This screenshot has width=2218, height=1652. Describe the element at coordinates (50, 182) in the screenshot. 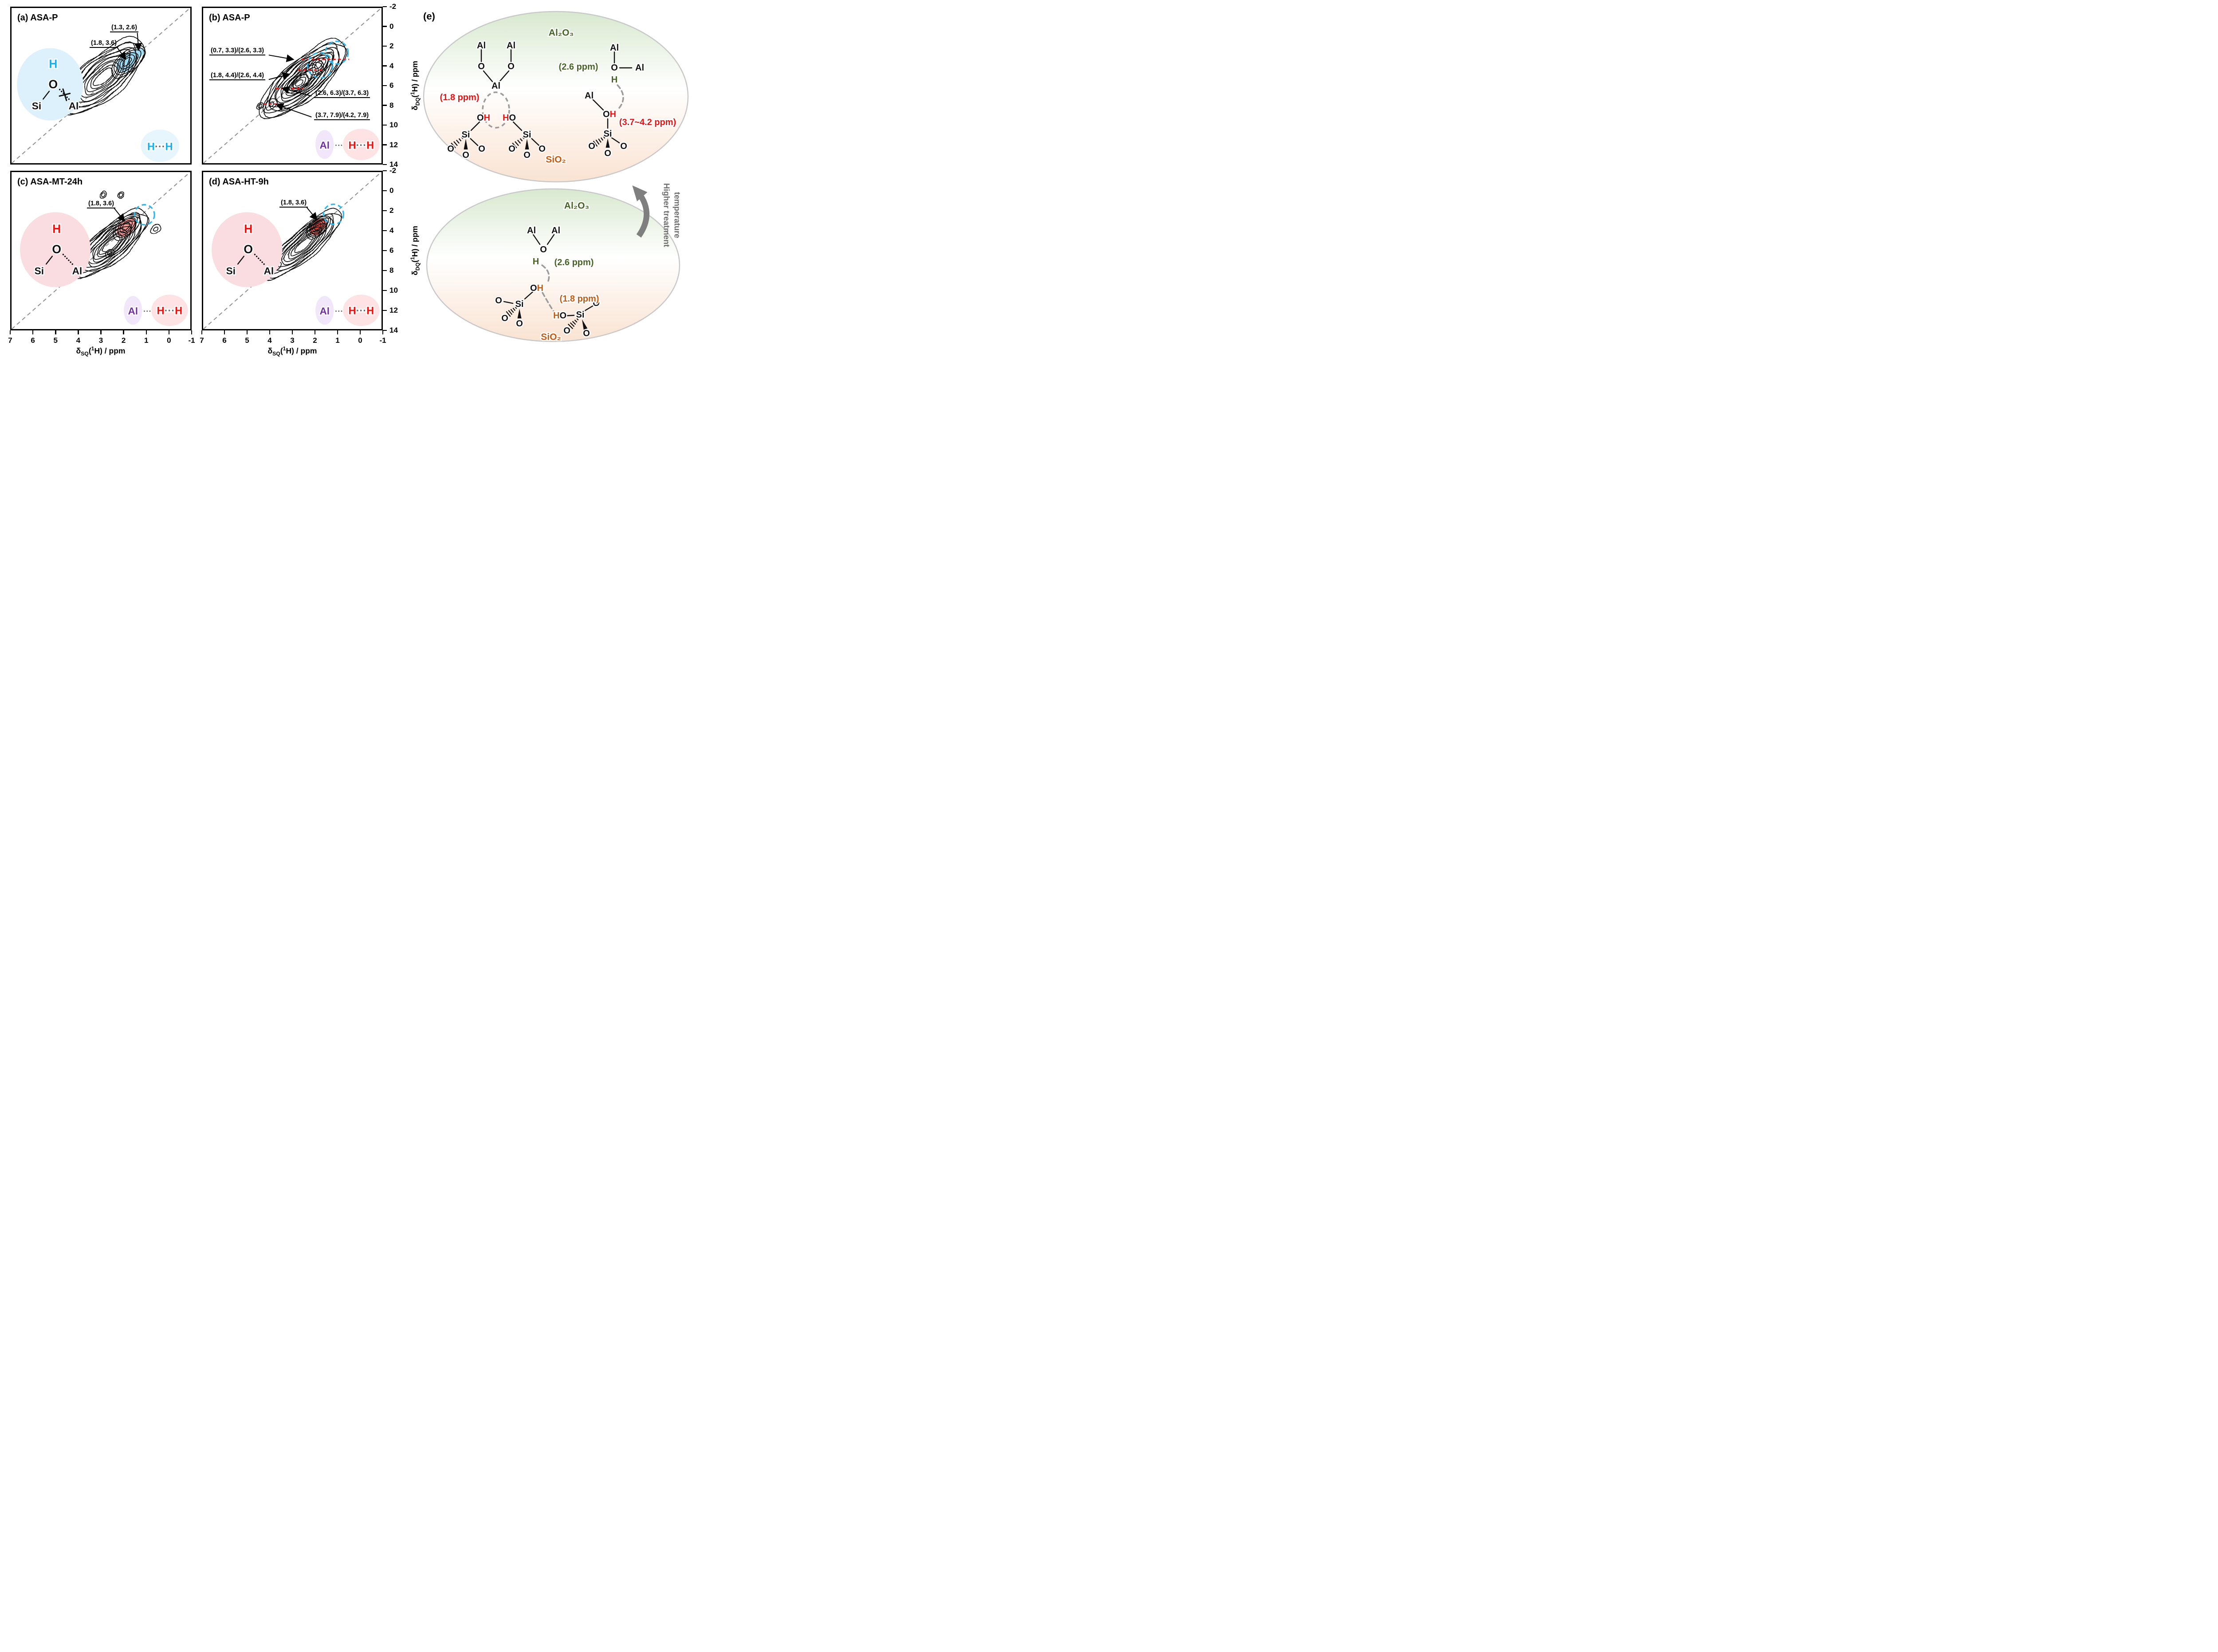

I see `panel-title-c: (c) ASA-MT-24h` at that location.